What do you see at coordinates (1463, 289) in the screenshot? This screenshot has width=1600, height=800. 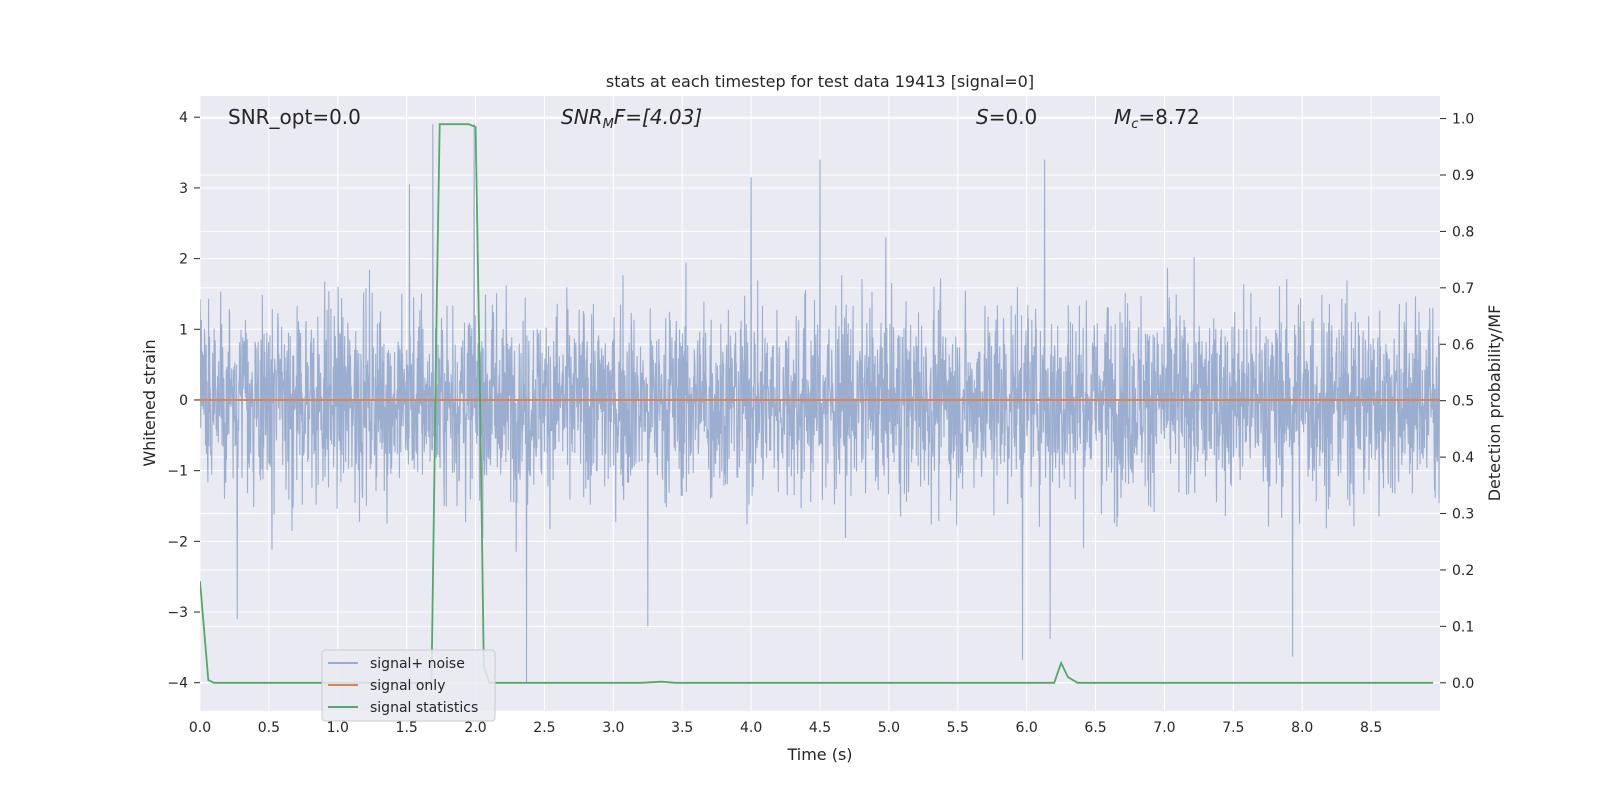 I see `y-right-tick-label: 0.7` at bounding box center [1463, 289].